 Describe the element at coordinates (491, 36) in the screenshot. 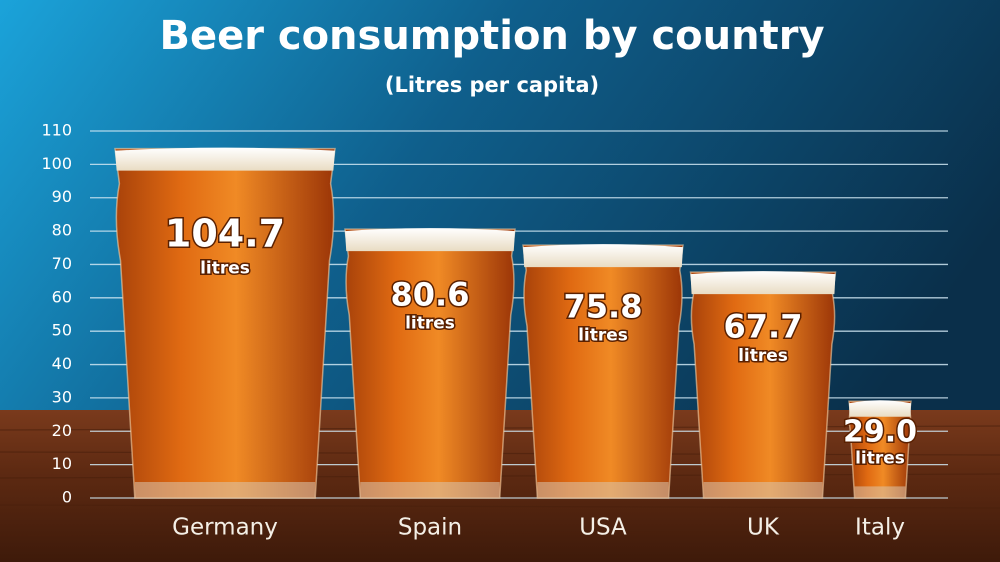

I see `chart-title: Beer consumption by country` at that location.